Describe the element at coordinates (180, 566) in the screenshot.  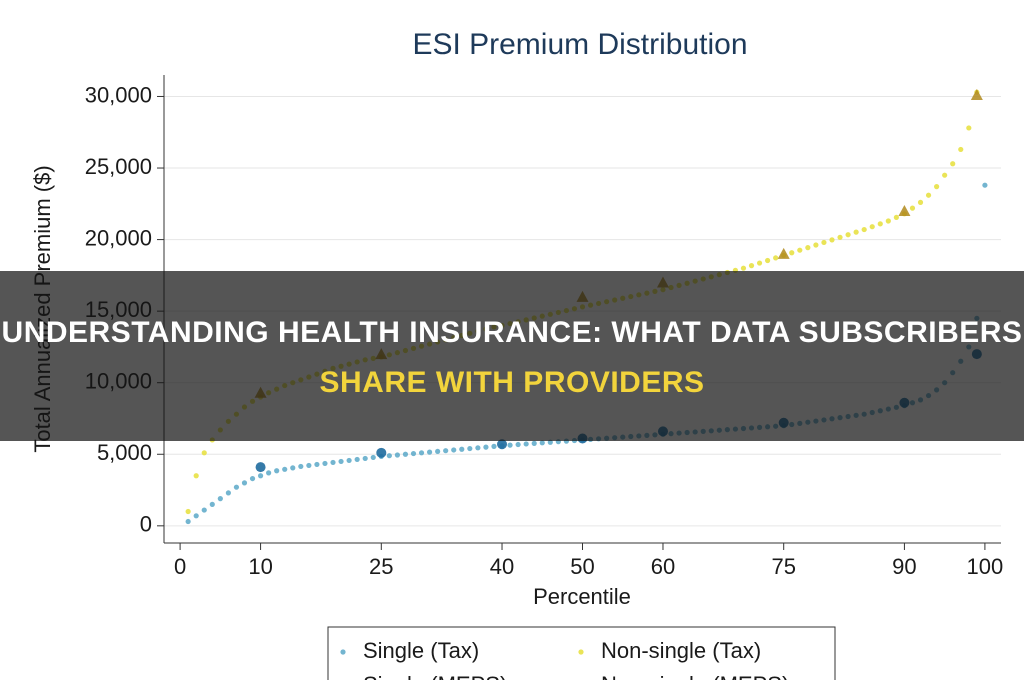
I see `x-tick-label: 0` at that location.